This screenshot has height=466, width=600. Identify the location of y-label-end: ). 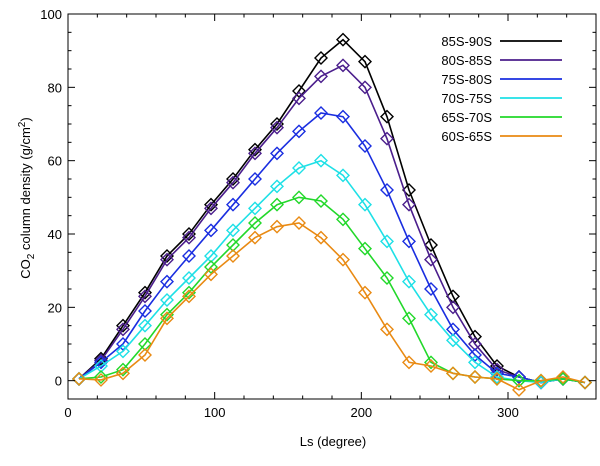
(25, 119).